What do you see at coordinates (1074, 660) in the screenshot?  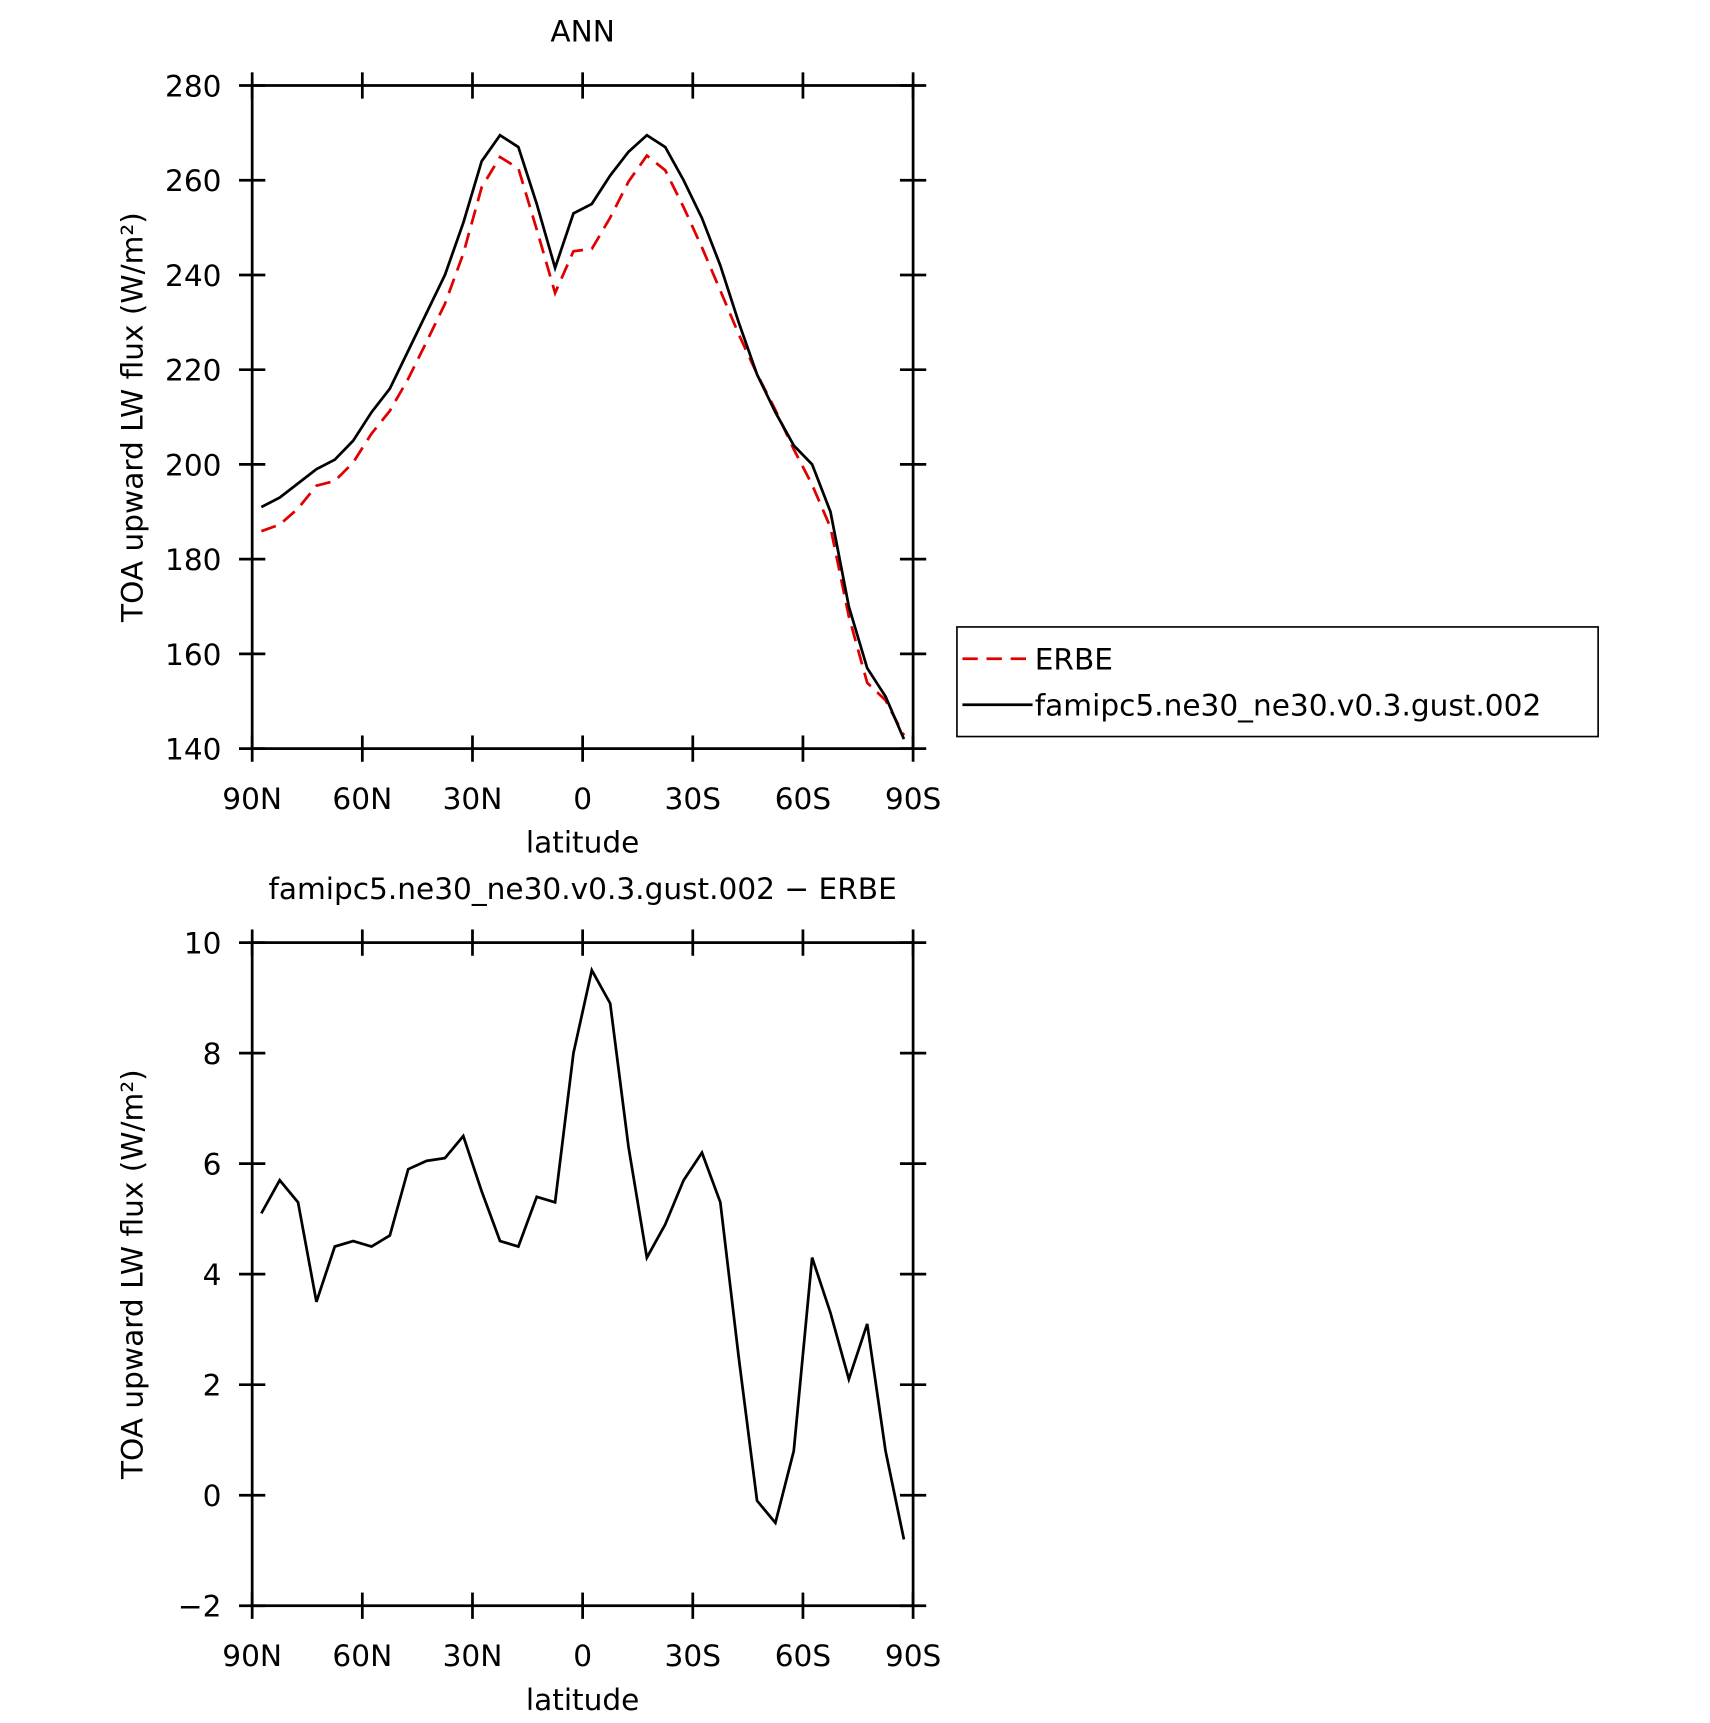 I see `legend-label: ERBE` at bounding box center [1074, 660].